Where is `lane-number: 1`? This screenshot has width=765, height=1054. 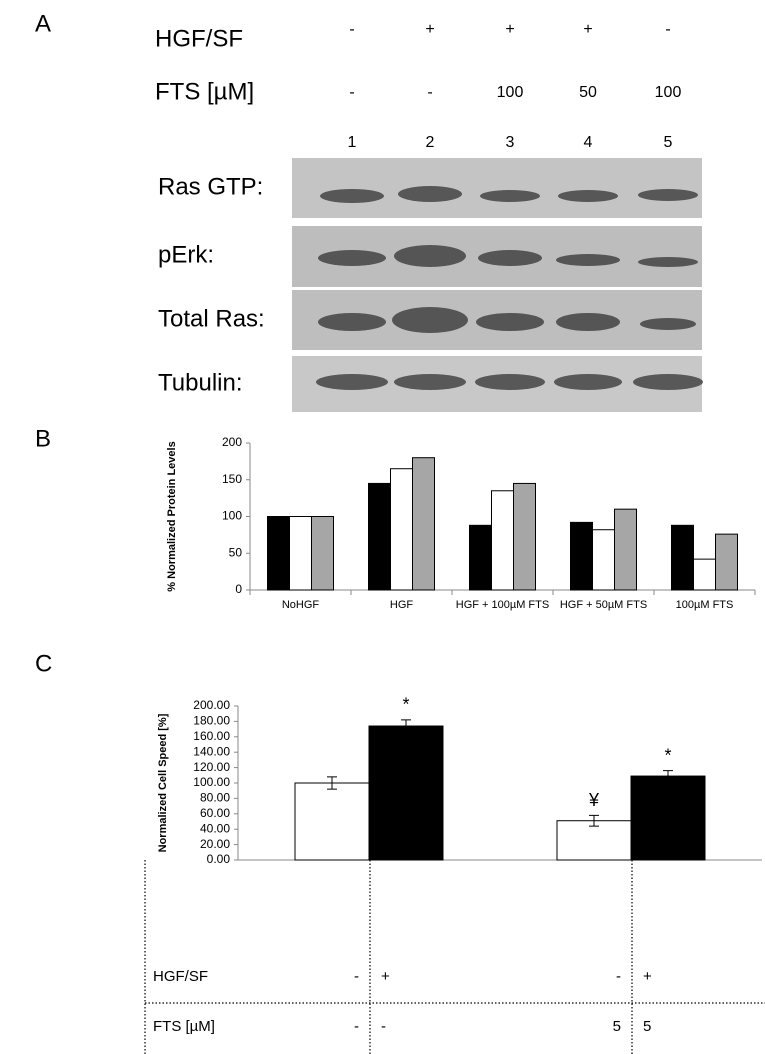 lane-number: 1 is located at coordinates (352, 142).